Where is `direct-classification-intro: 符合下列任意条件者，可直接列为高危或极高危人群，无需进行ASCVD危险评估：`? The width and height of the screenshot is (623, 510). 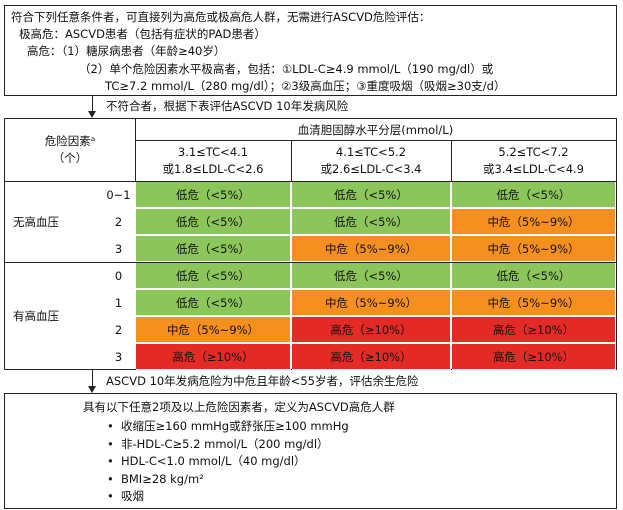 direct-classification-intro: 符合下列任意条件者，可直接列为高危或极高危人群，无需进行ASCVD危险评估： is located at coordinates (221, 17).